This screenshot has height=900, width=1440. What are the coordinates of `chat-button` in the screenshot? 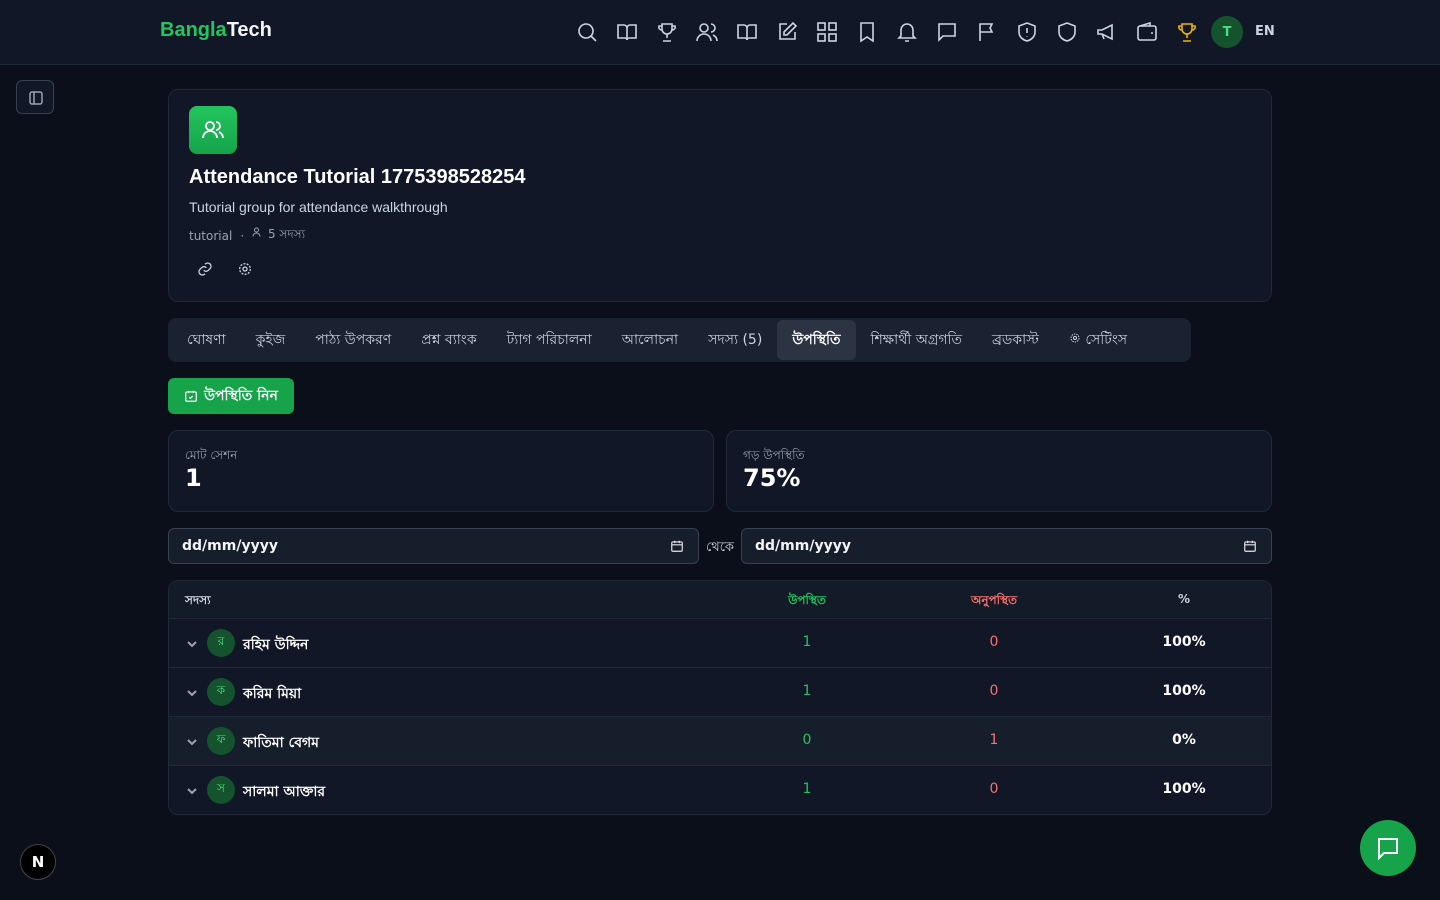 It's located at (1388, 848).